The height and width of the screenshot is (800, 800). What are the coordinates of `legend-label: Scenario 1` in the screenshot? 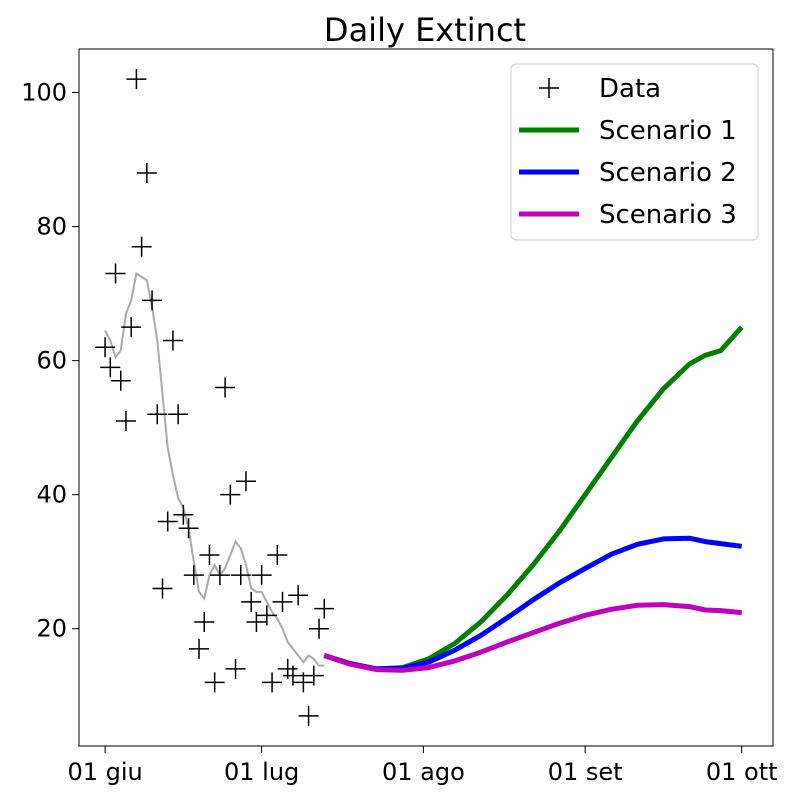 It's located at (668, 131).